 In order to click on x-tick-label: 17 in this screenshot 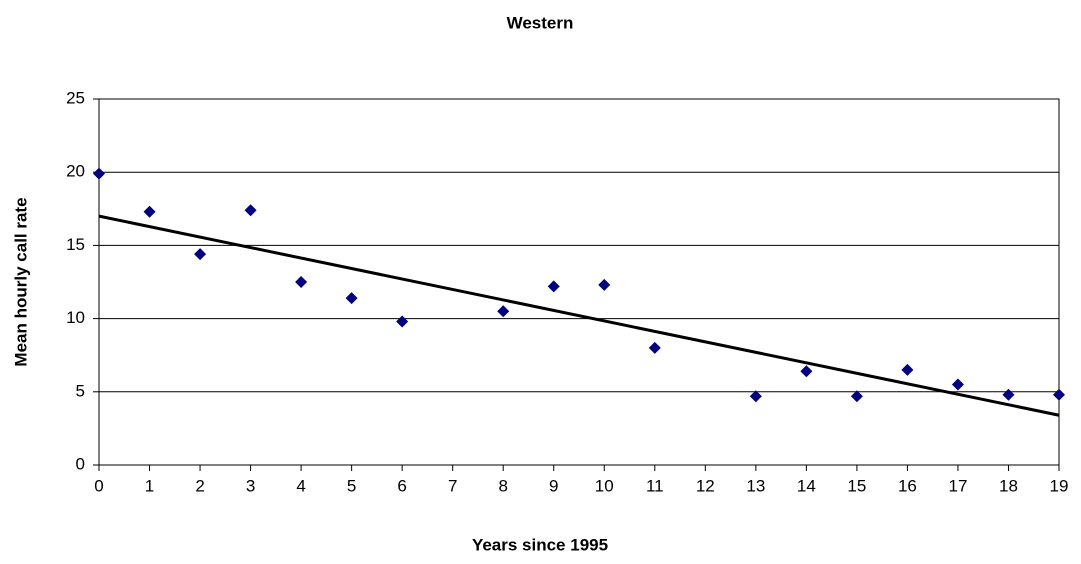, I will do `click(957, 485)`.